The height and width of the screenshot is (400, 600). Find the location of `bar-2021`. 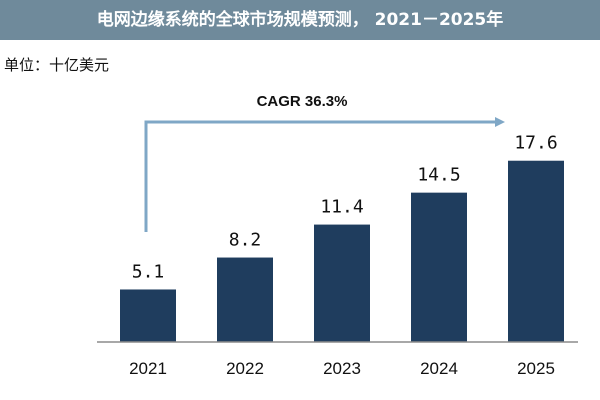

bar-2021 is located at coordinates (148, 315).